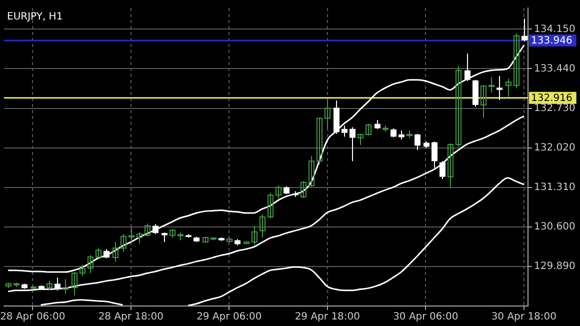 This screenshot has height=326, width=580. Describe the element at coordinates (555, 68) in the screenshot. I see `y-tick-label: 133.440` at that location.